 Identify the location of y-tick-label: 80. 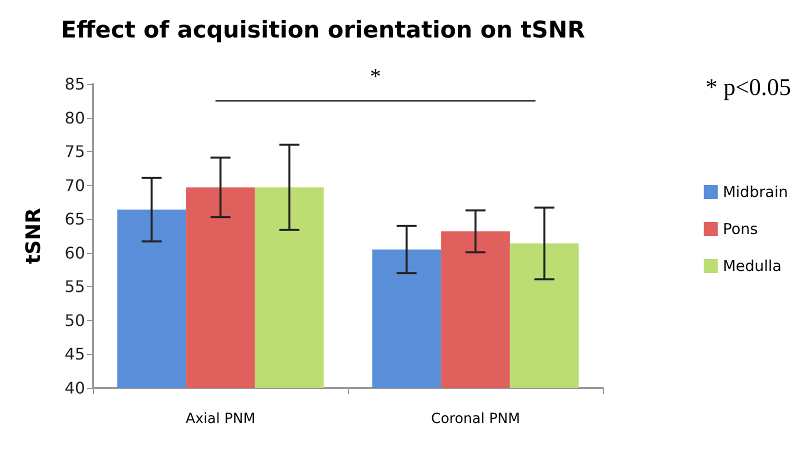
(74, 118).